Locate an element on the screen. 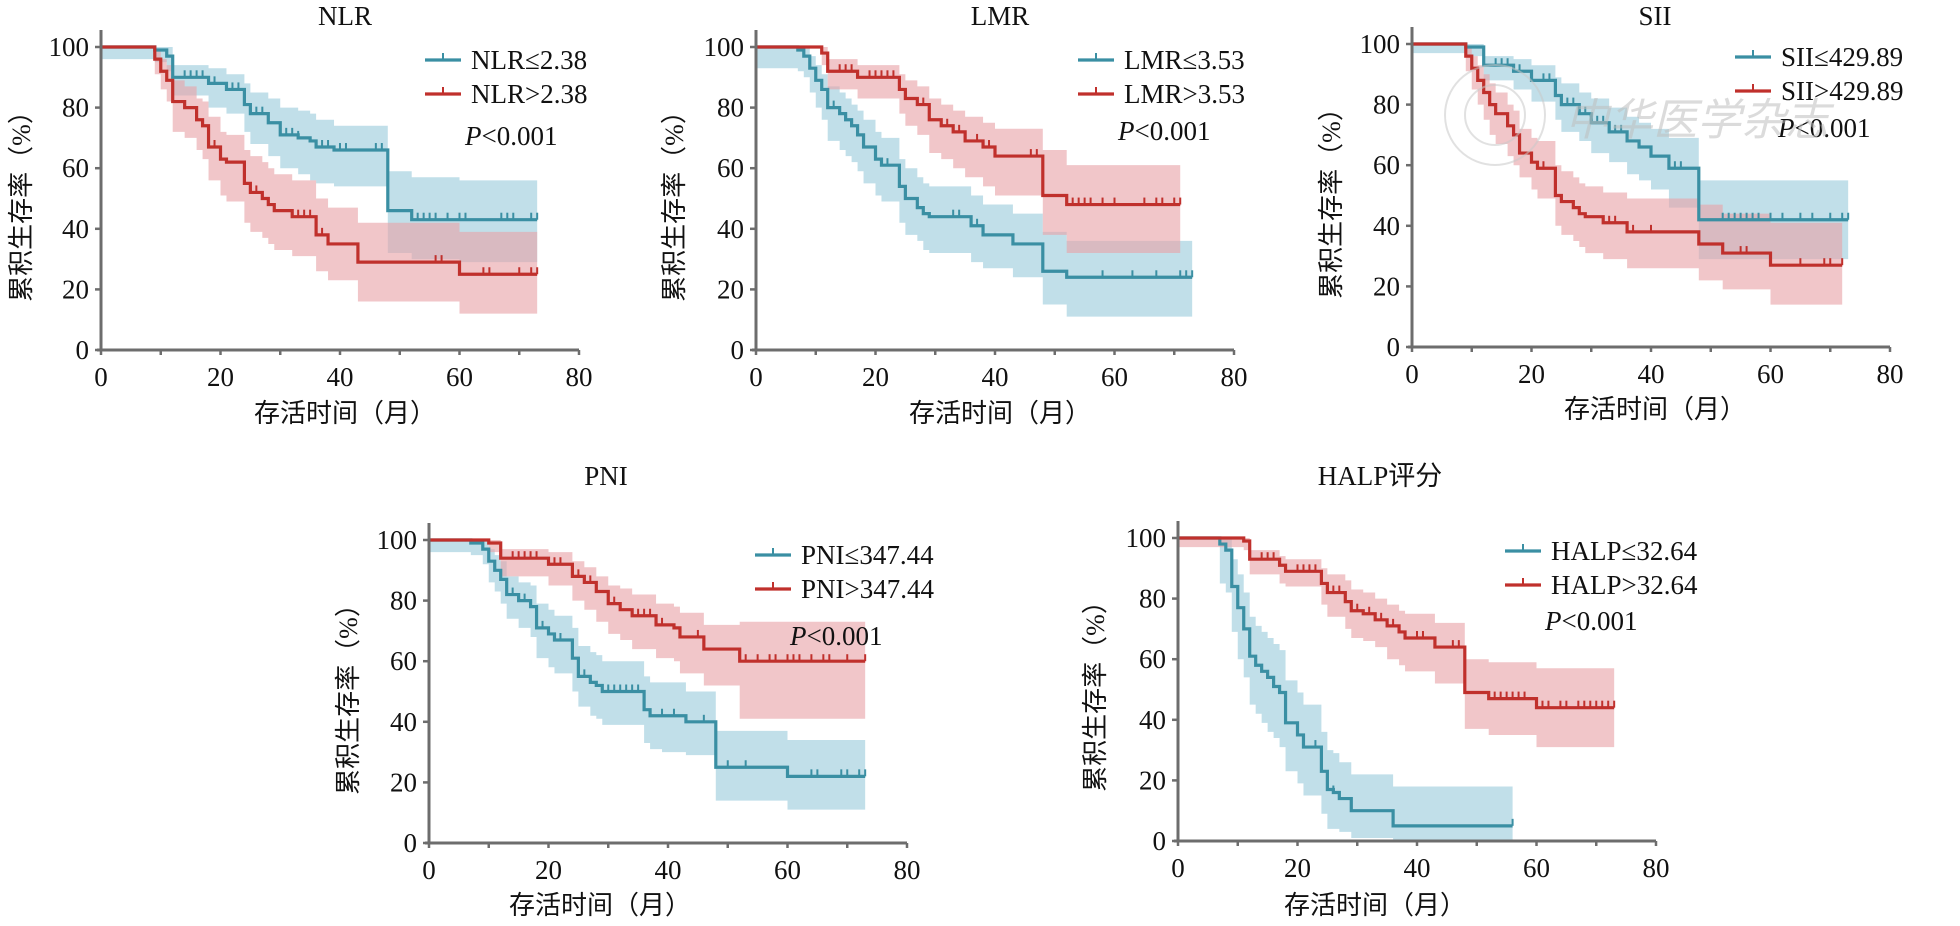  chart-title: PNI is located at coordinates (606, 476).